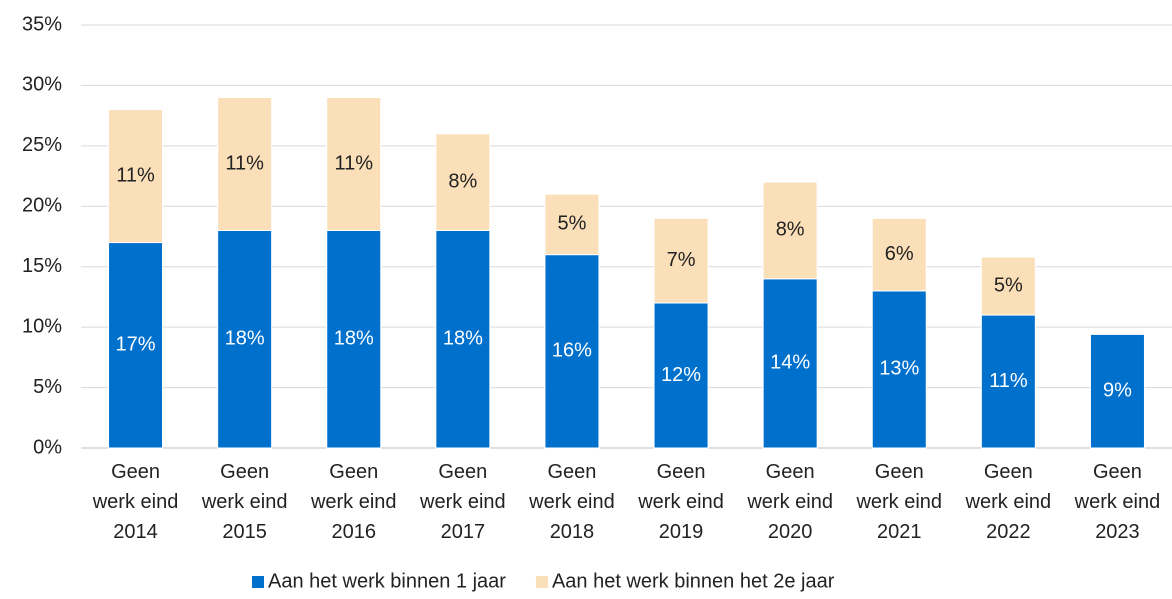 Image resolution: width=1172 pixels, height=599 pixels. I want to click on value-label: 14%, so click(790, 363).